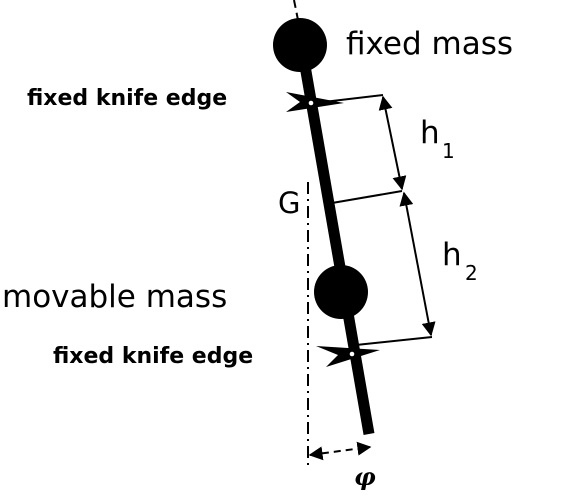 The width and height of the screenshot is (566, 500). Describe the element at coordinates (349, 99) in the screenshot. I see `extension-line-top` at that location.